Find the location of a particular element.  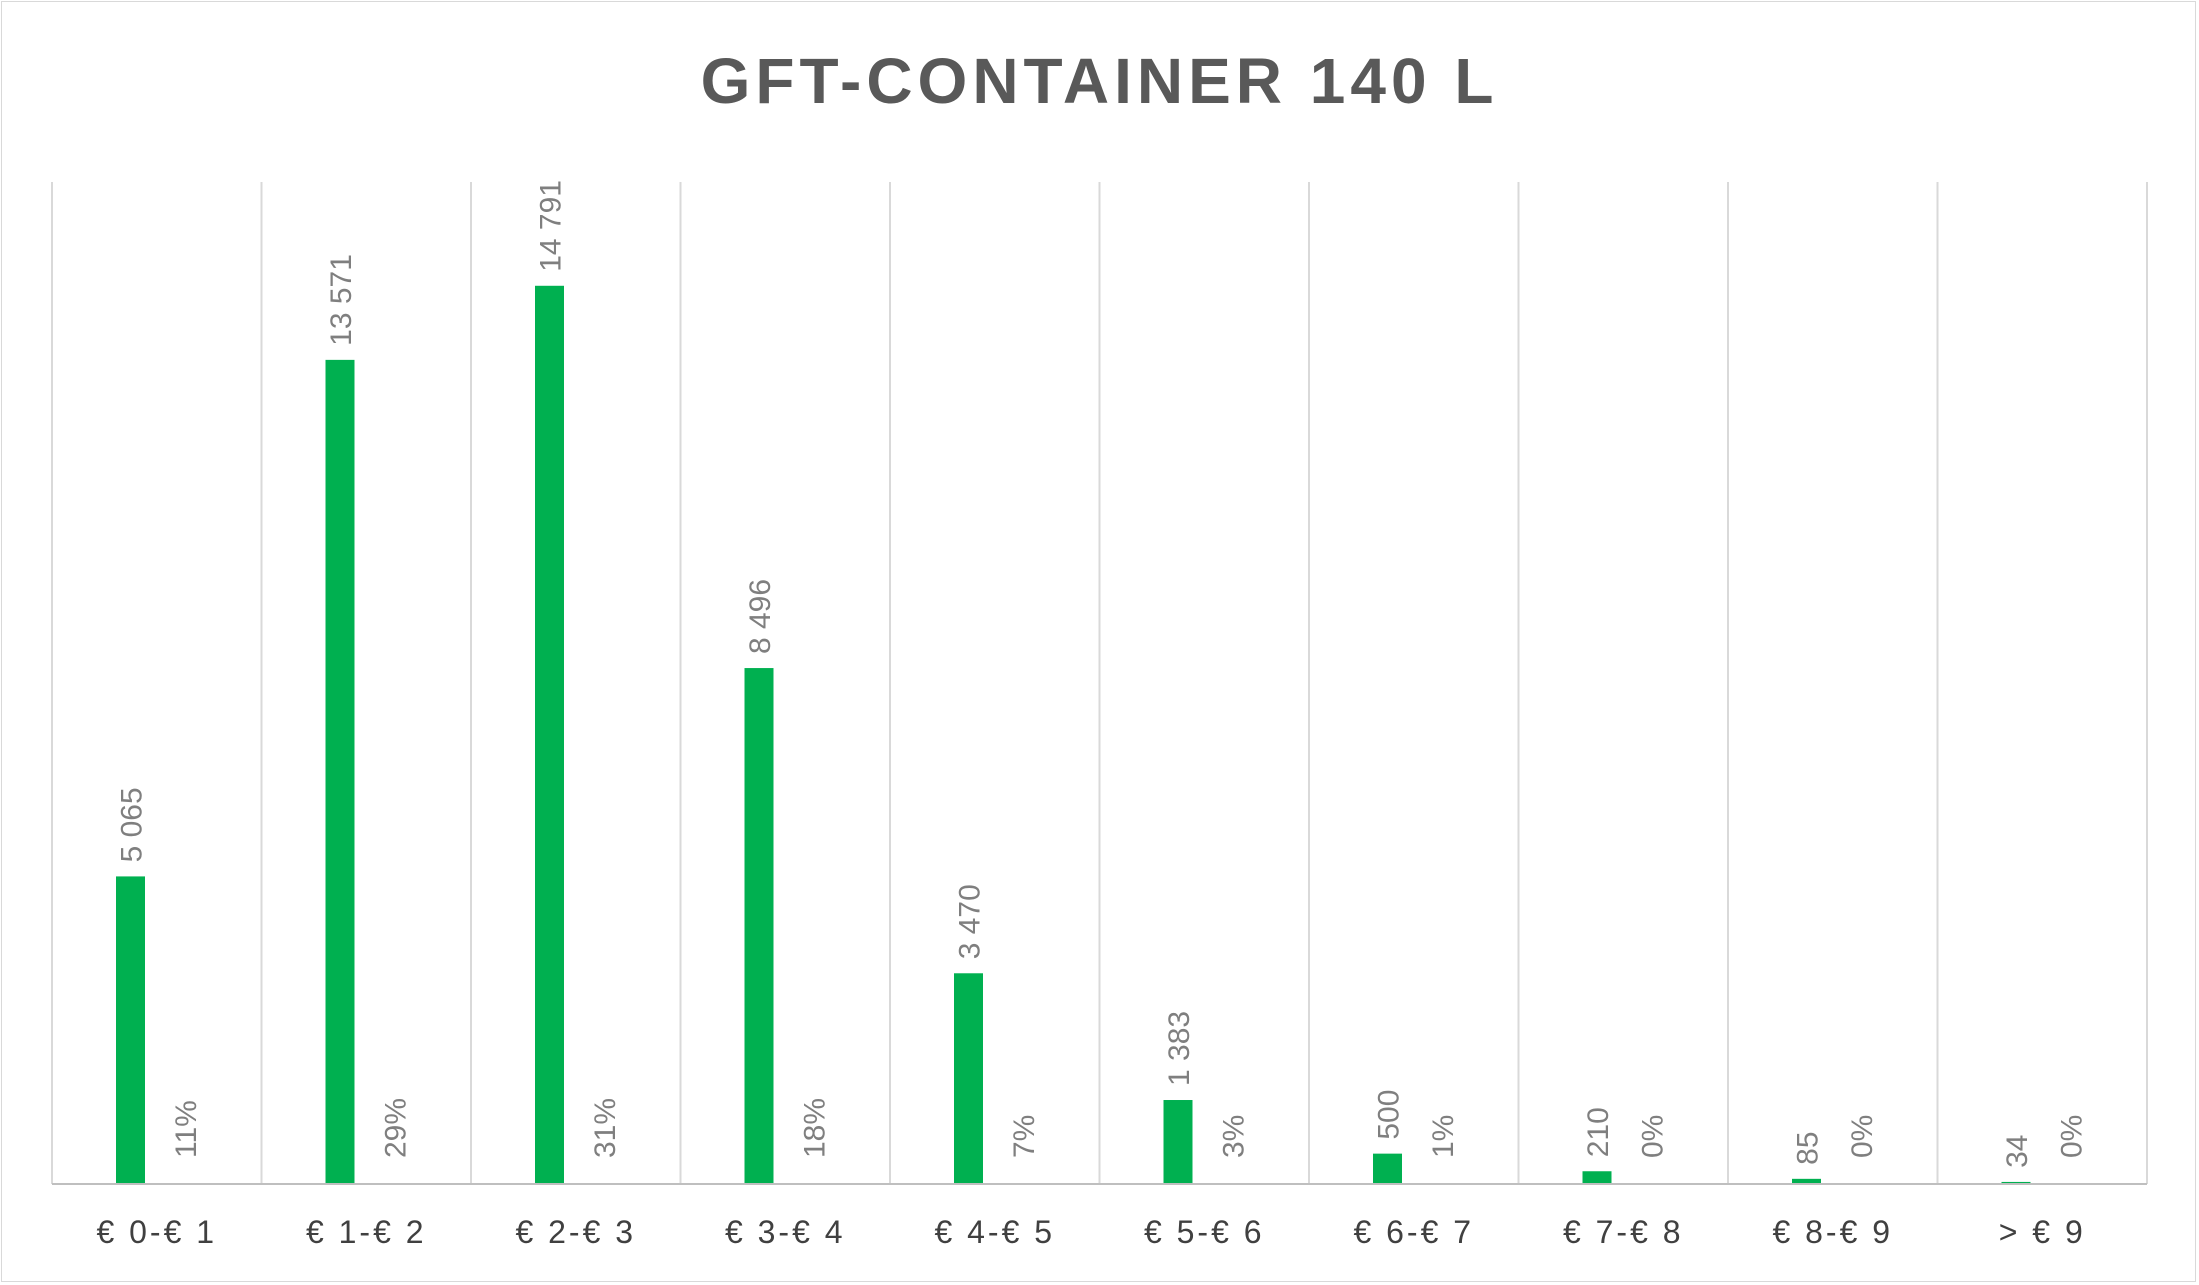

category-tick-label: € 6-€ 7 is located at coordinates (1413, 1232).